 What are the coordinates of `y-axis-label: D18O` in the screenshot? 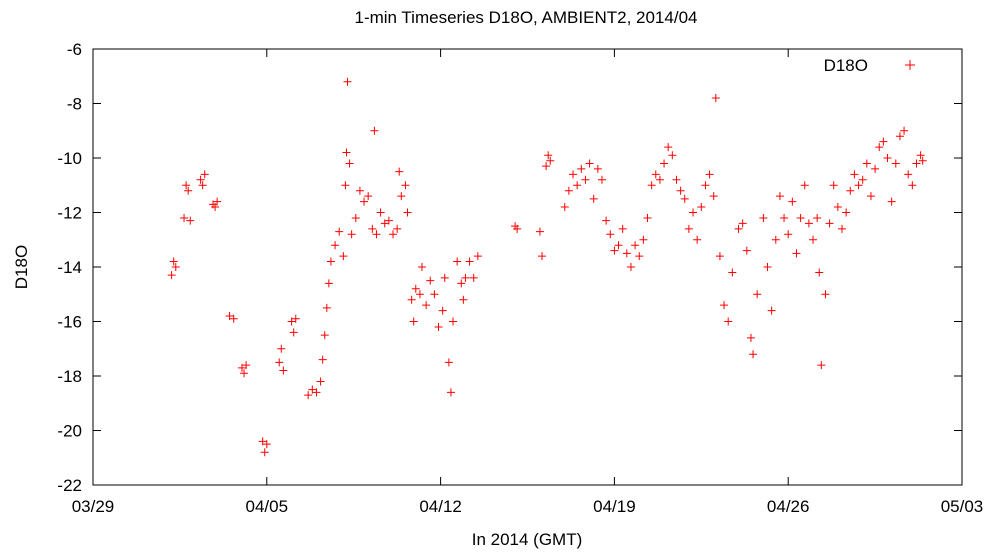 It's located at (21, 267).